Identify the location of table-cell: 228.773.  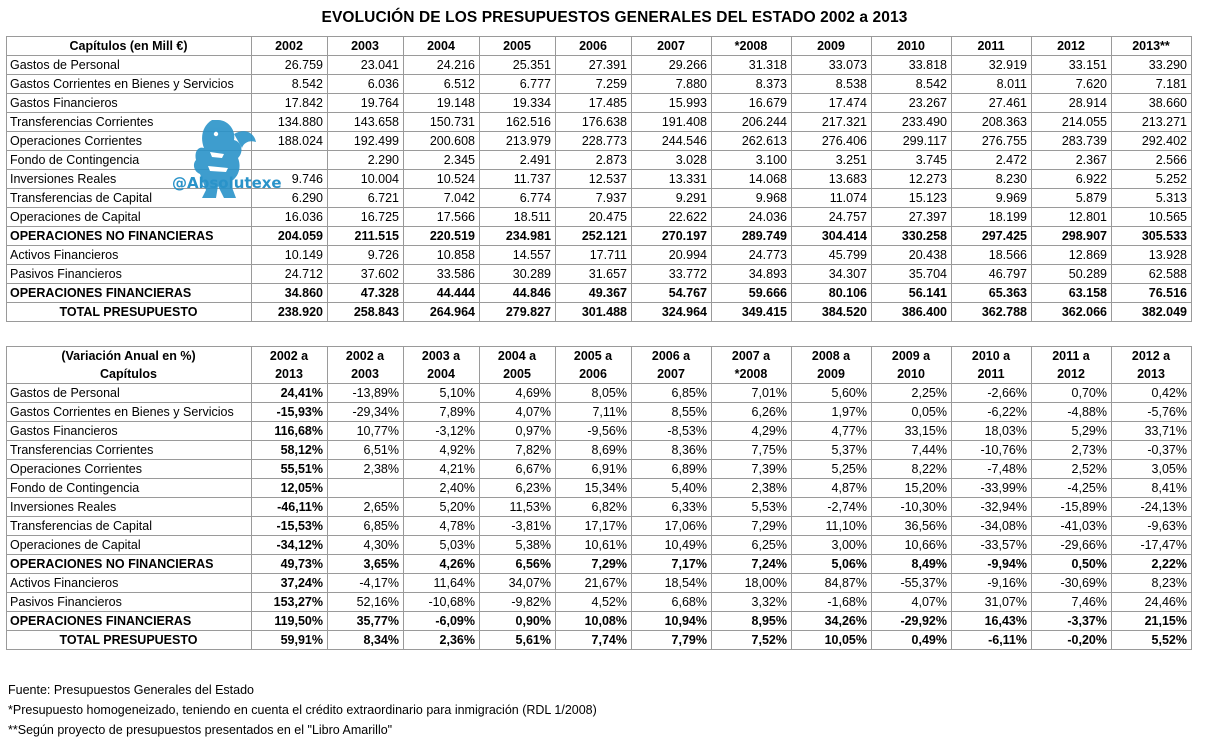
(593, 141).